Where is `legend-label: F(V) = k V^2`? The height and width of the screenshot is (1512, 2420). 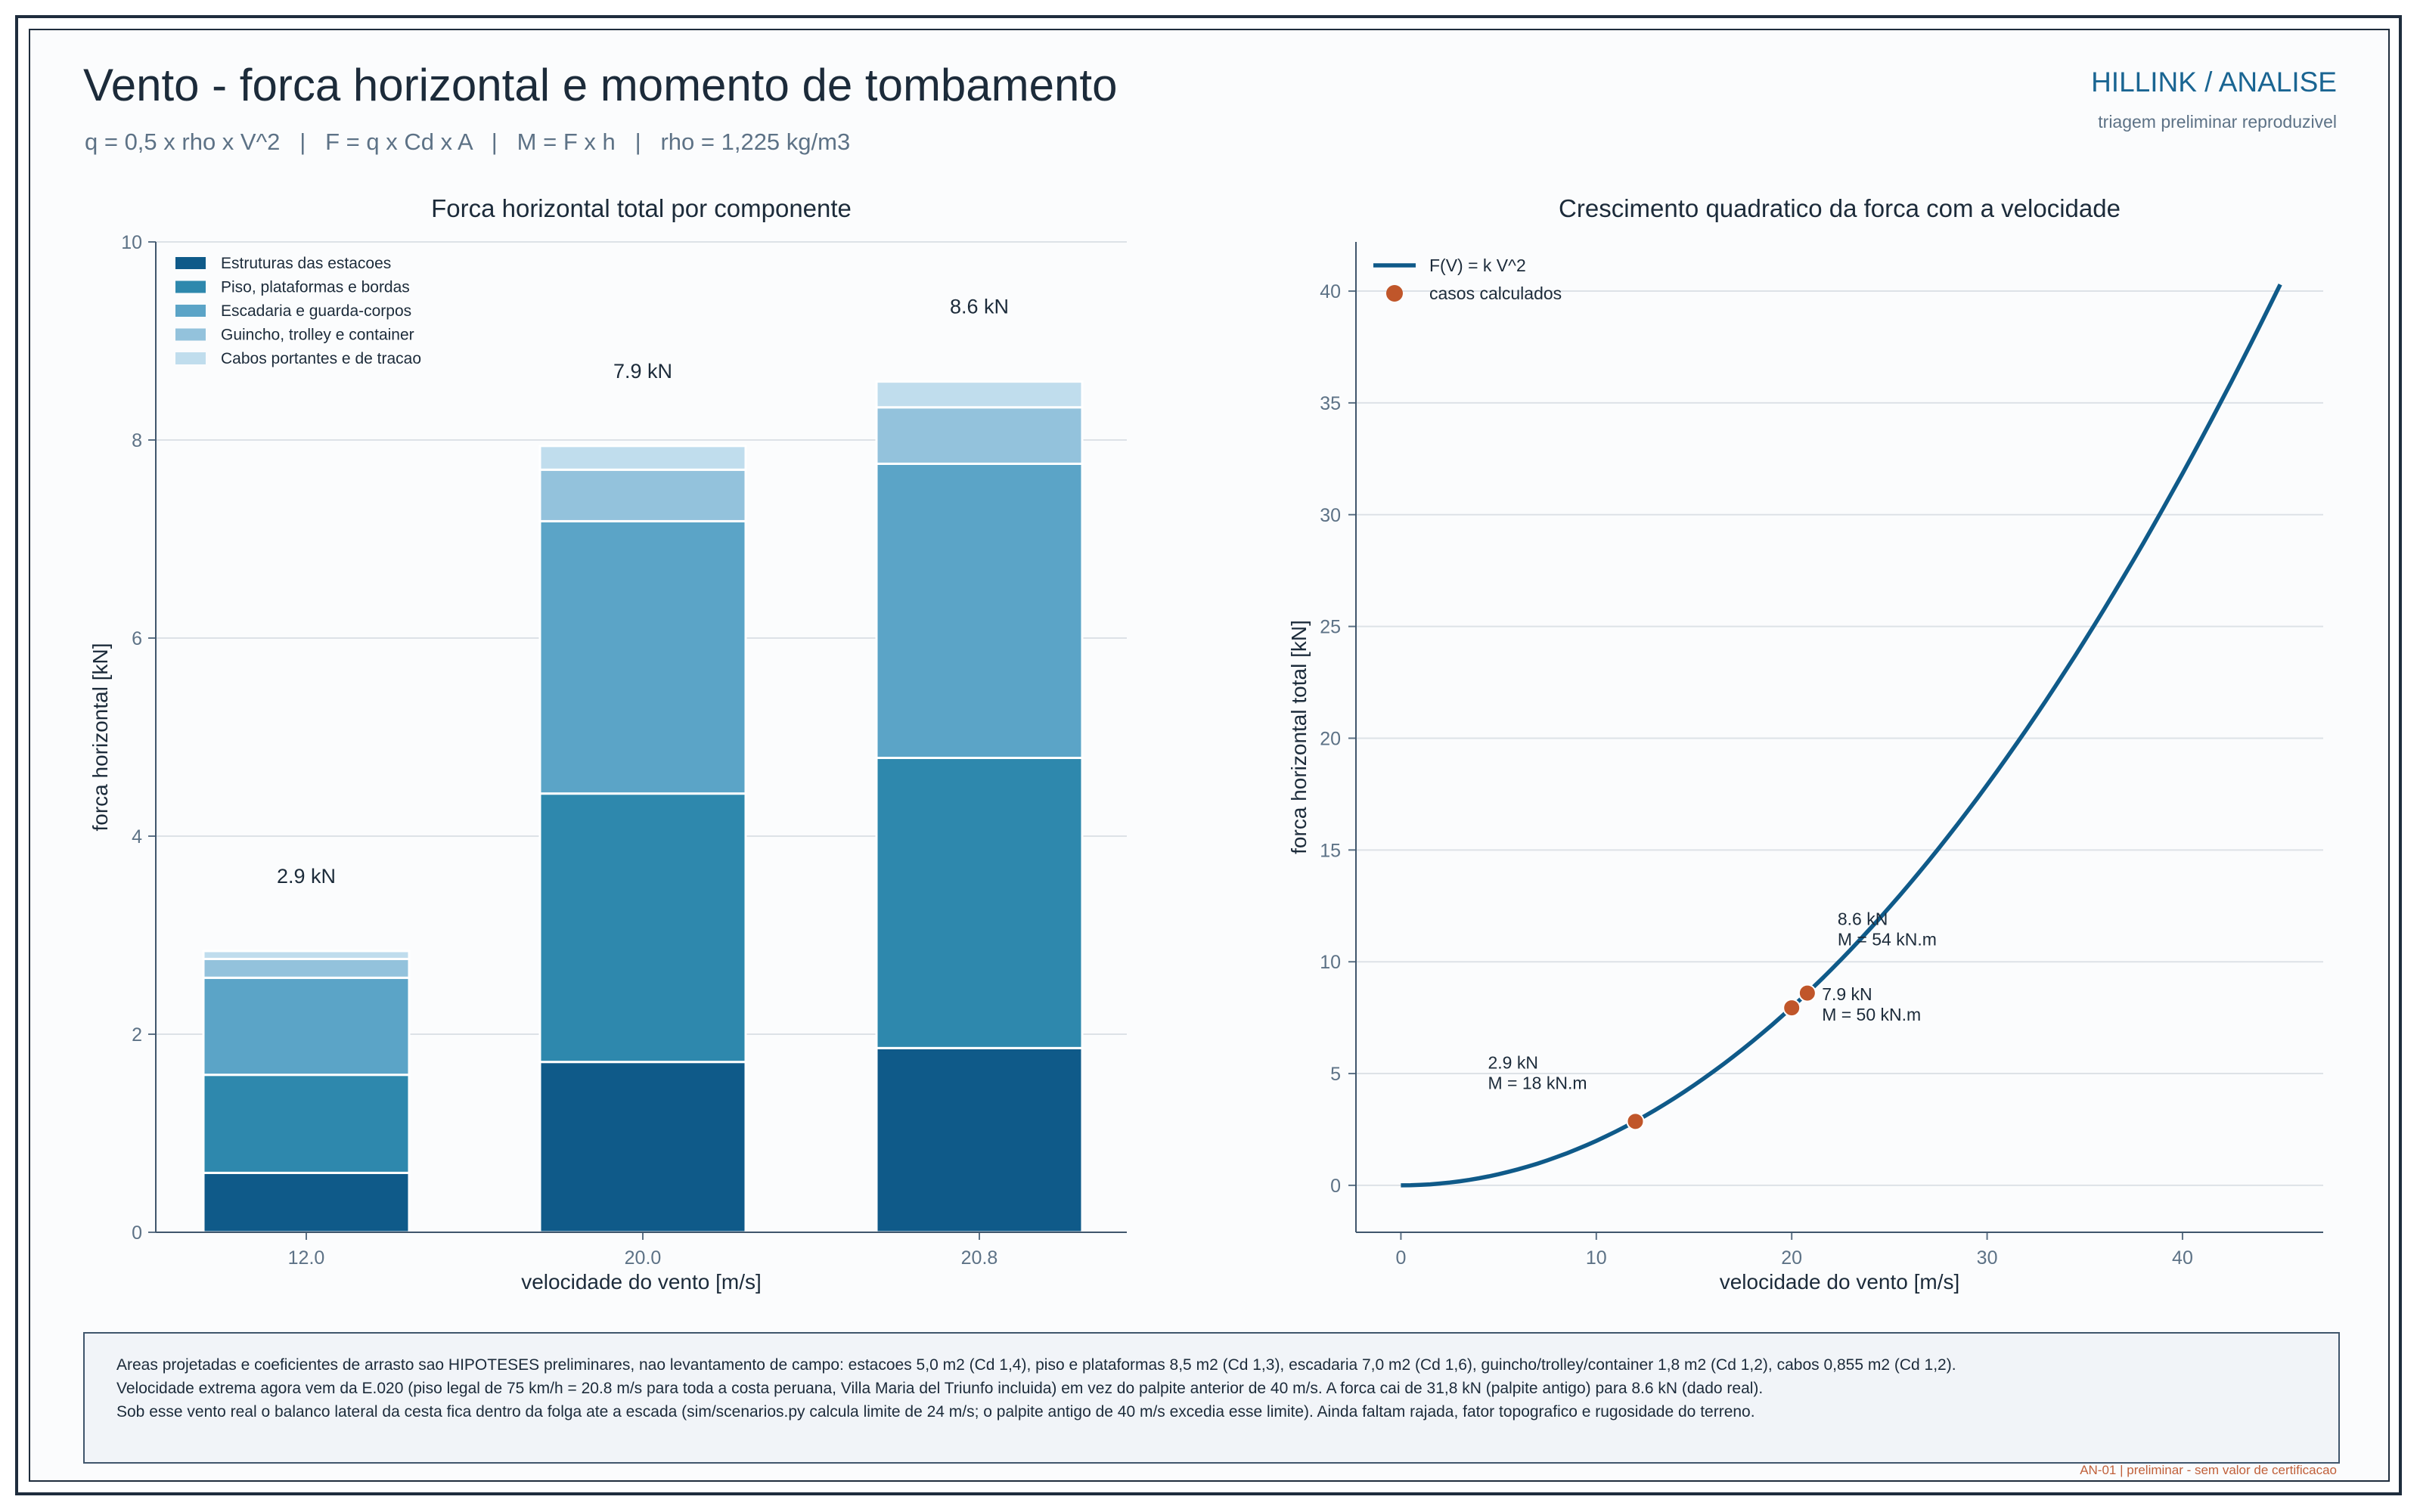 legend-label: F(V) = k V^2 is located at coordinates (1477, 265).